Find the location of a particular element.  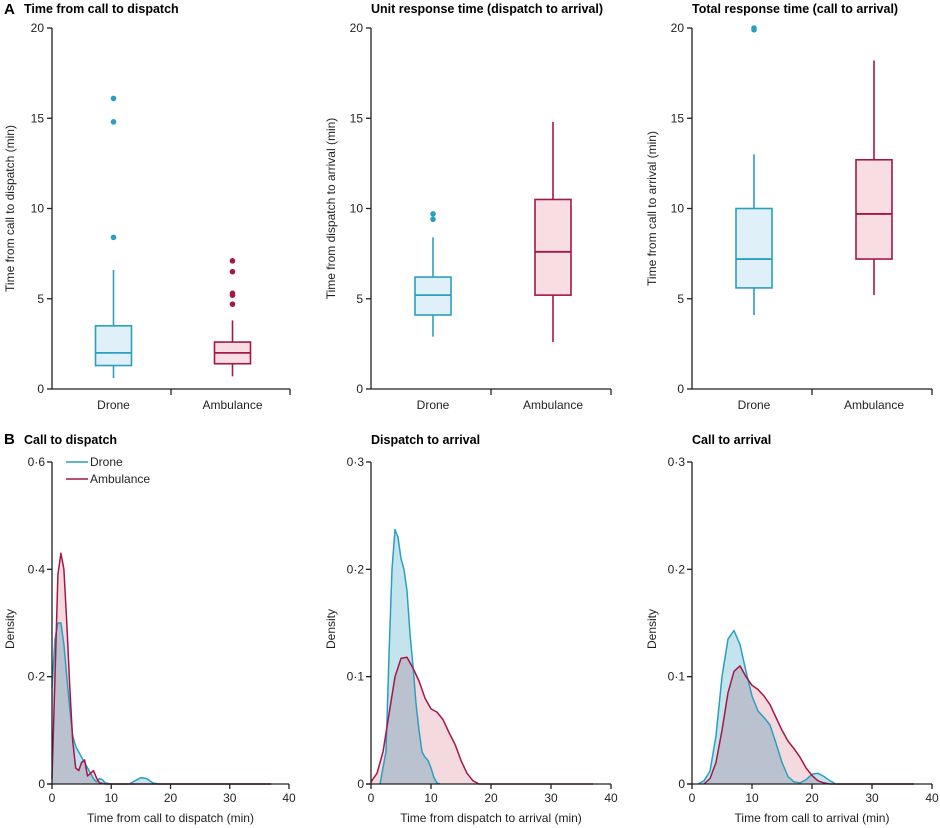

legend-label-ambulance: Ambulance is located at coordinates (120, 479).